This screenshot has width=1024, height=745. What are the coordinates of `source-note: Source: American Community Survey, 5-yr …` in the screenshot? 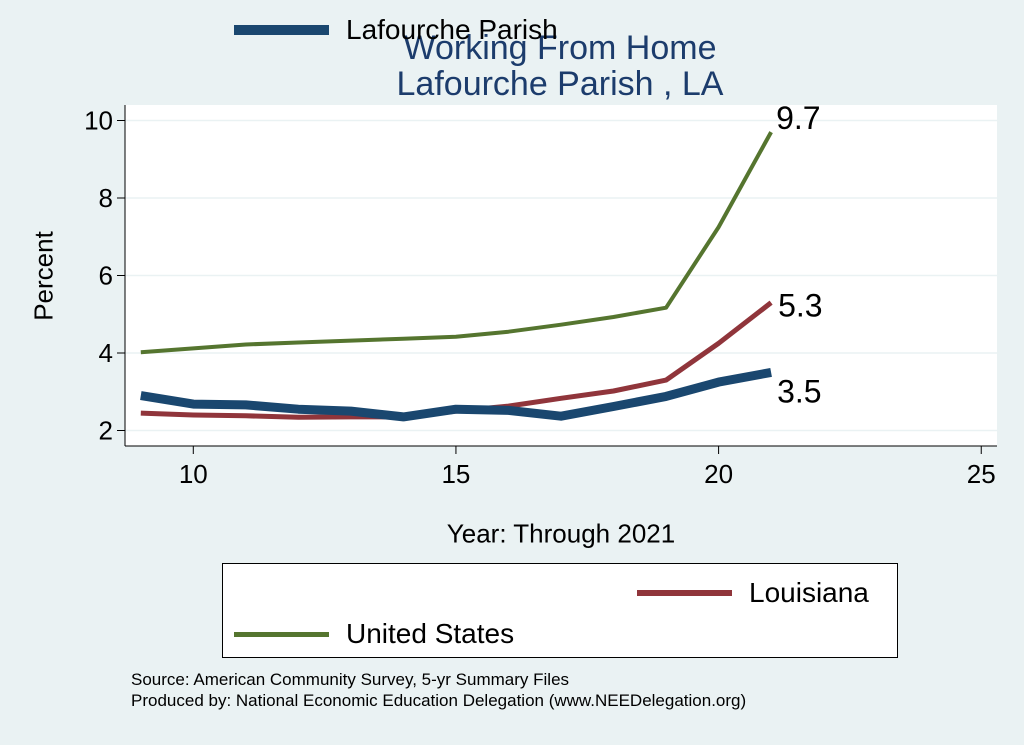 It's located at (350, 679).